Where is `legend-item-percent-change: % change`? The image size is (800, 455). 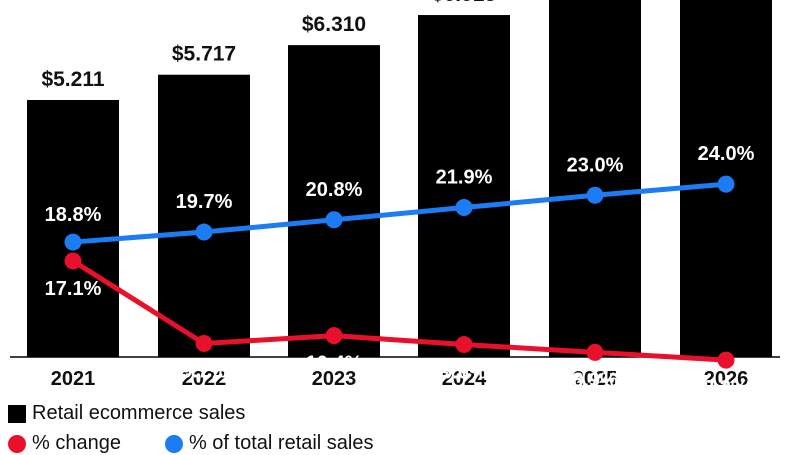
legend-item-percent-change: % change is located at coordinates (64, 443).